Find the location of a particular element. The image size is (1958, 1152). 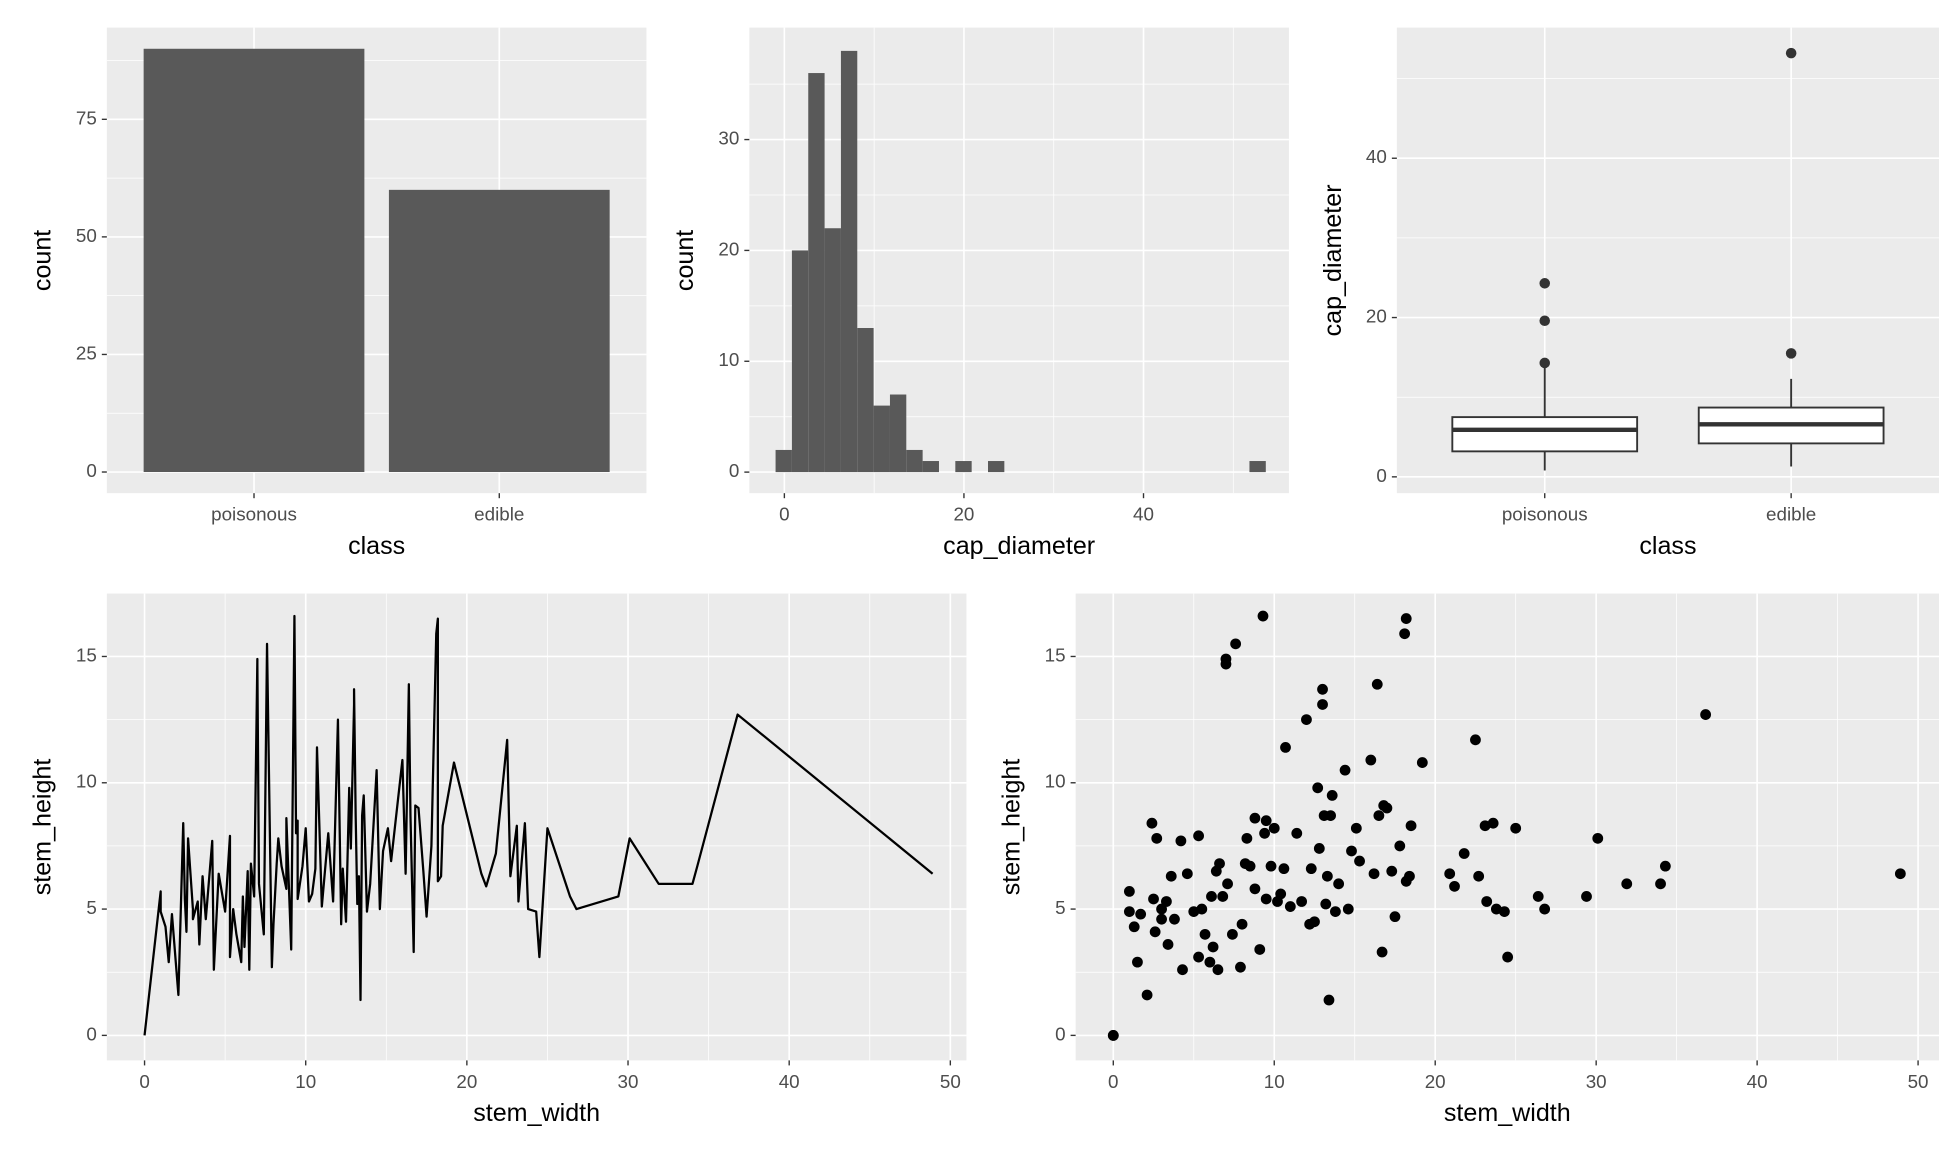

x-tick-label: edible is located at coordinates (1791, 514).